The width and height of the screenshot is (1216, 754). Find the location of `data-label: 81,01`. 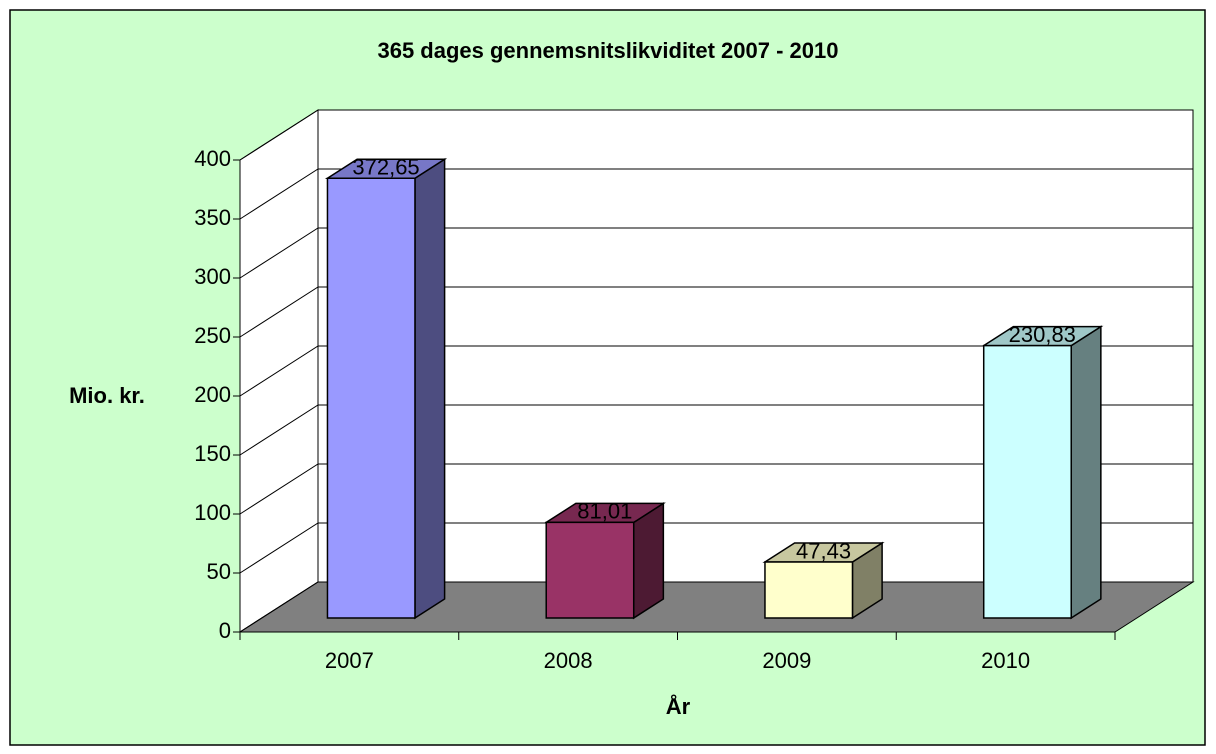

data-label: 81,01 is located at coordinates (604, 511).